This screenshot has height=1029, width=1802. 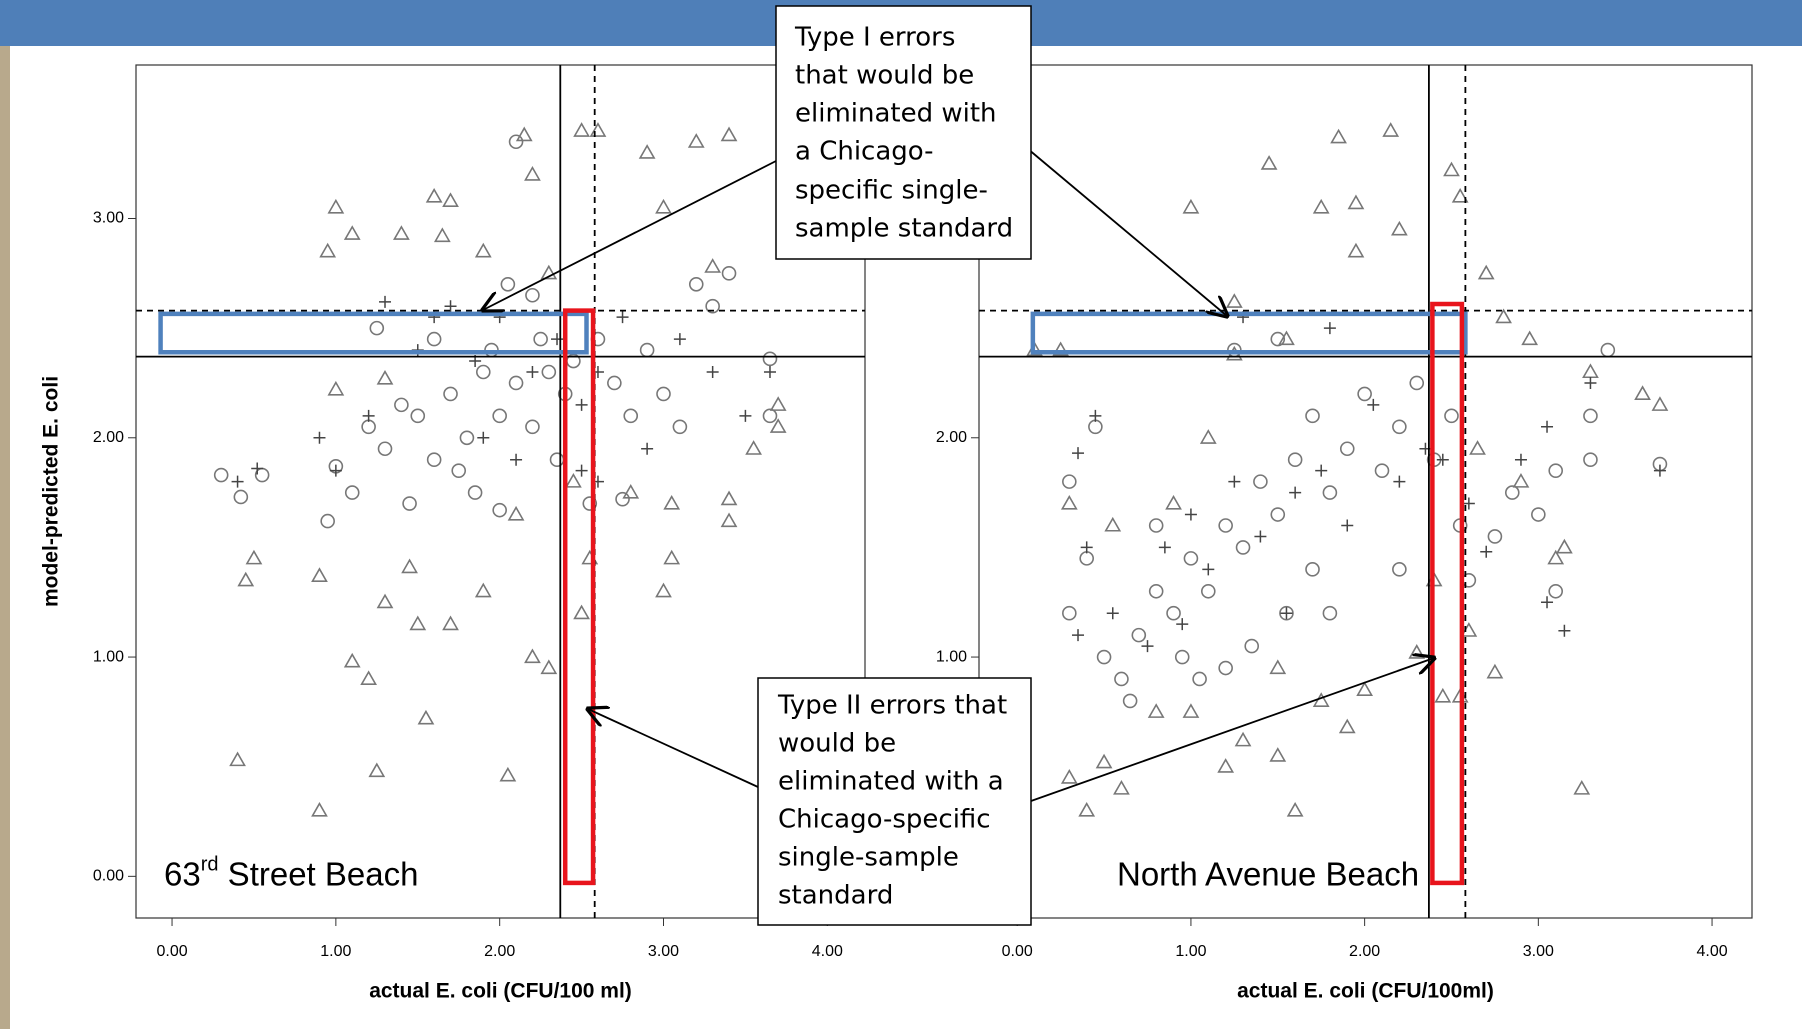 I want to click on panel-label-part: North Avenue Beach, so click(x=1268, y=873).